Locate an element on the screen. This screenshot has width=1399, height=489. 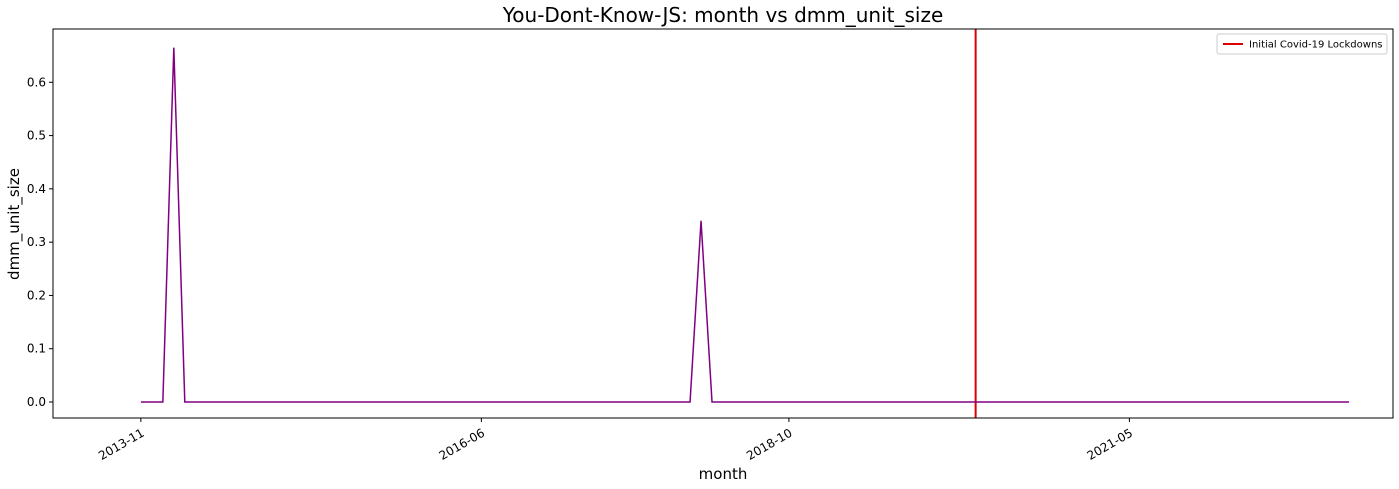
x-tick-label: 2021-05 is located at coordinates (1110, 444).